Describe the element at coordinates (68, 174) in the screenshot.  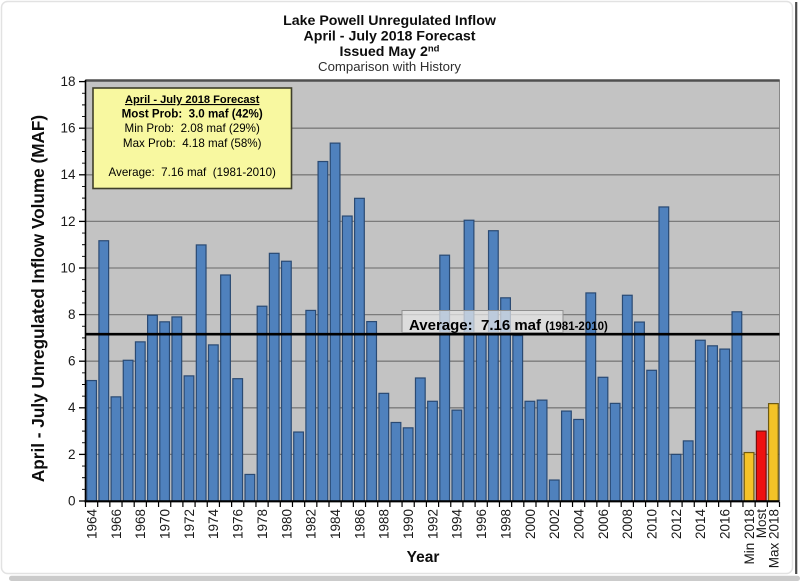
I see `svg-text: 14` at that location.